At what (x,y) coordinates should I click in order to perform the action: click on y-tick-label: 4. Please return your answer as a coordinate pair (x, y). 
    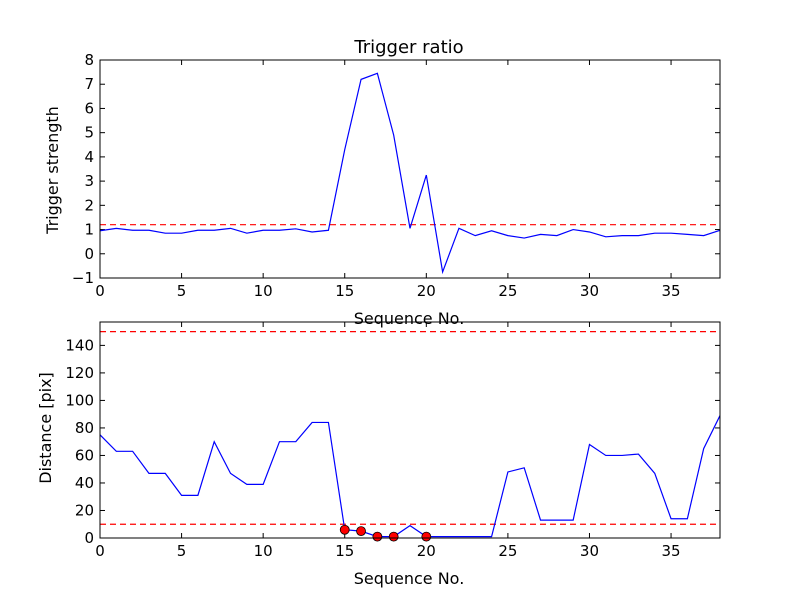
    Looking at the image, I should click on (89, 157).